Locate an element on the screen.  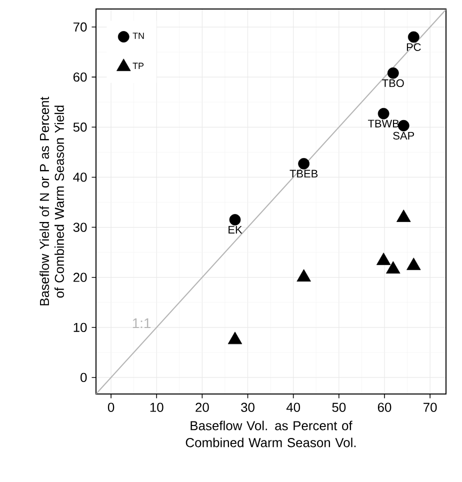
x-axis-title: Baseflow Vol. as Percent of Combined Warm Season Vol. is located at coordinates (271, 434).